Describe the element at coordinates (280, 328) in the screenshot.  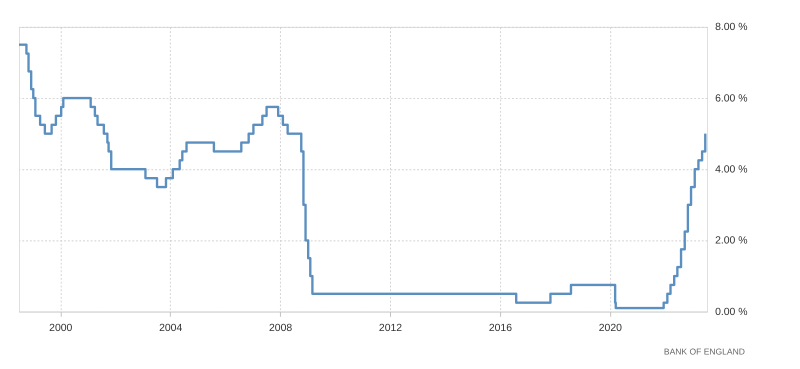
I see `x-tick-label: 2008` at that location.